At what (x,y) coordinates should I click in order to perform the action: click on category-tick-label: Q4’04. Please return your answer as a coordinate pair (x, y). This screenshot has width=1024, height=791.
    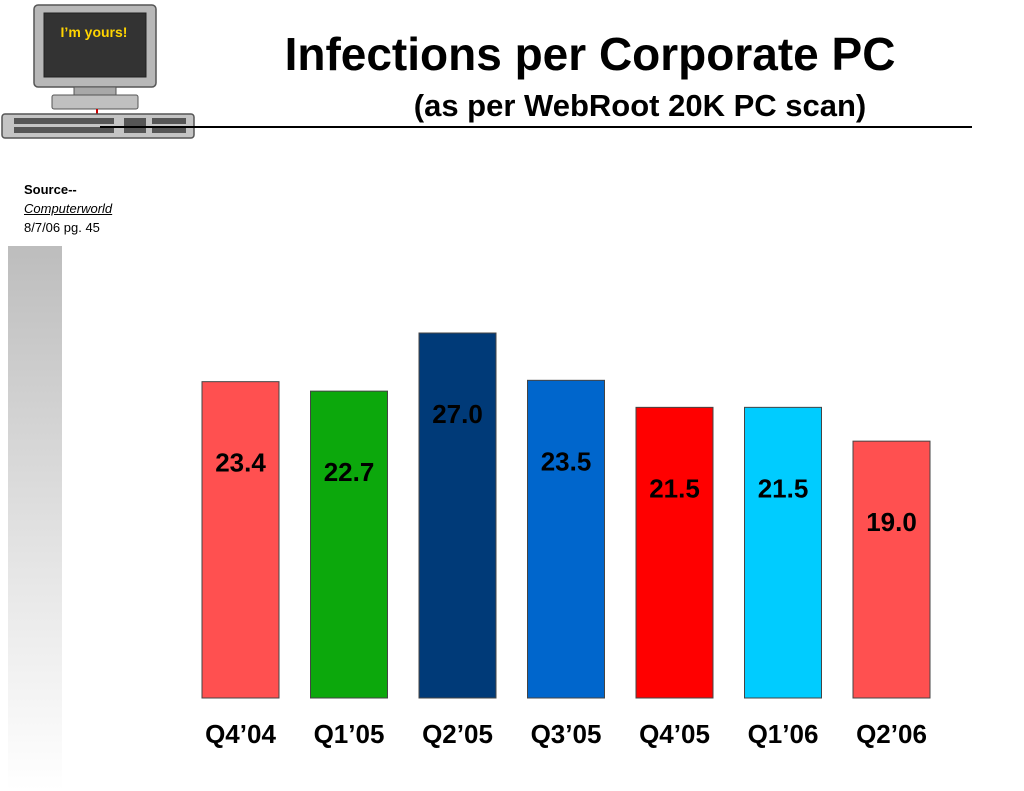
    Looking at the image, I should click on (240, 734).